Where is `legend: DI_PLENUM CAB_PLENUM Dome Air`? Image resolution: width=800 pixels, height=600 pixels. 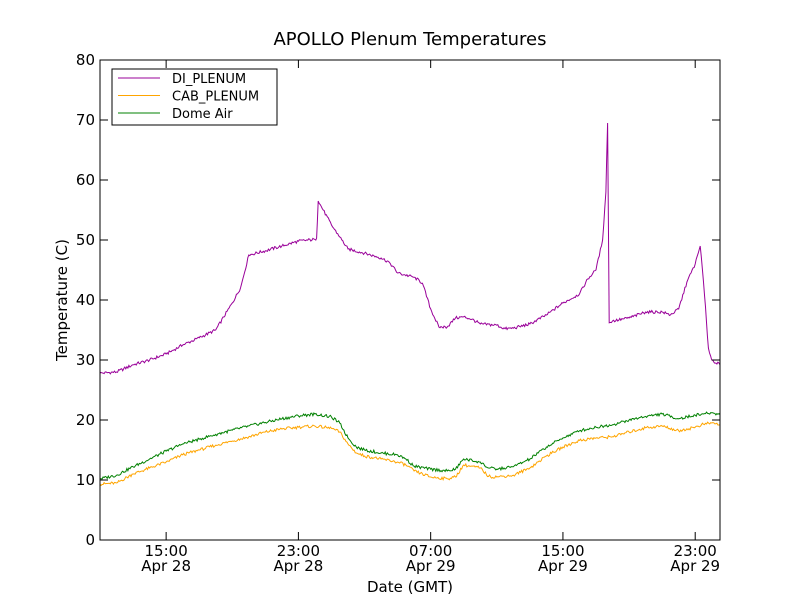 legend: DI_PLENUM CAB_PLENUM Dome Air is located at coordinates (194, 97).